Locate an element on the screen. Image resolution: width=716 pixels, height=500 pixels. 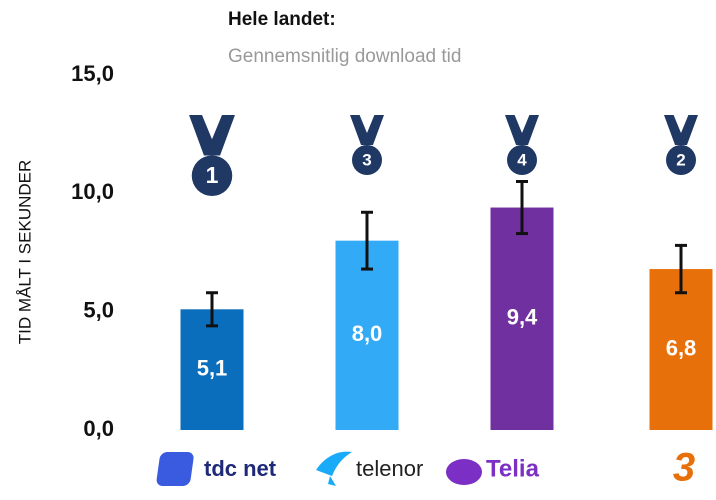
tdc-logo-icon is located at coordinates (175, 469).